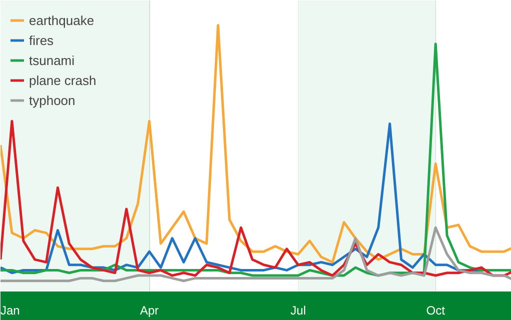 The width and height of the screenshot is (511, 320). Describe the element at coordinates (41, 40) in the screenshot. I see `legend-label: fires` at that location.